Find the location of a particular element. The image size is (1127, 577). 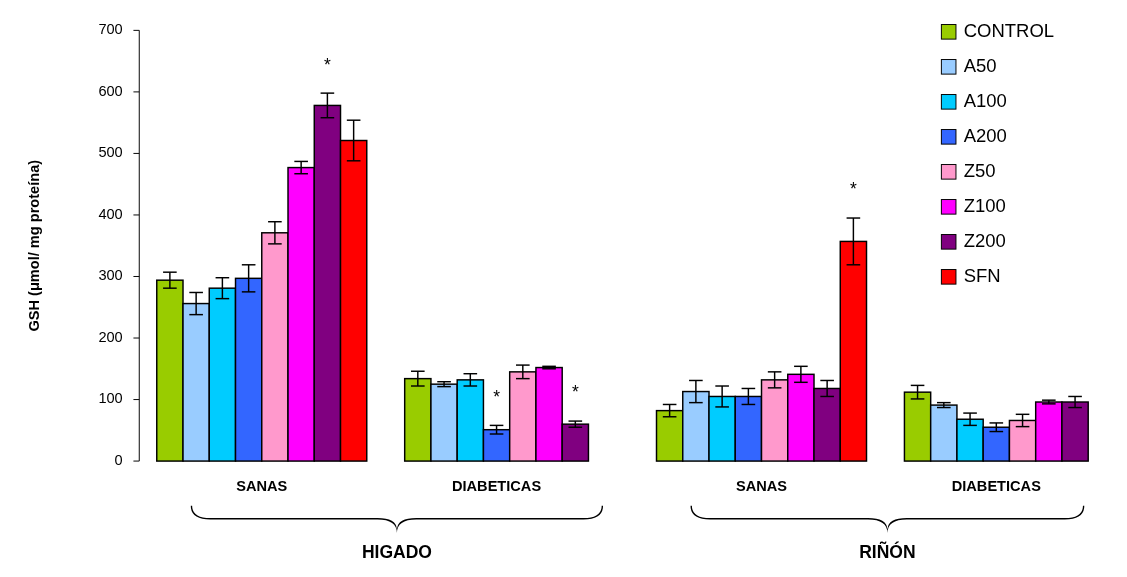

legend-label: CONTROL is located at coordinates (1009, 31).